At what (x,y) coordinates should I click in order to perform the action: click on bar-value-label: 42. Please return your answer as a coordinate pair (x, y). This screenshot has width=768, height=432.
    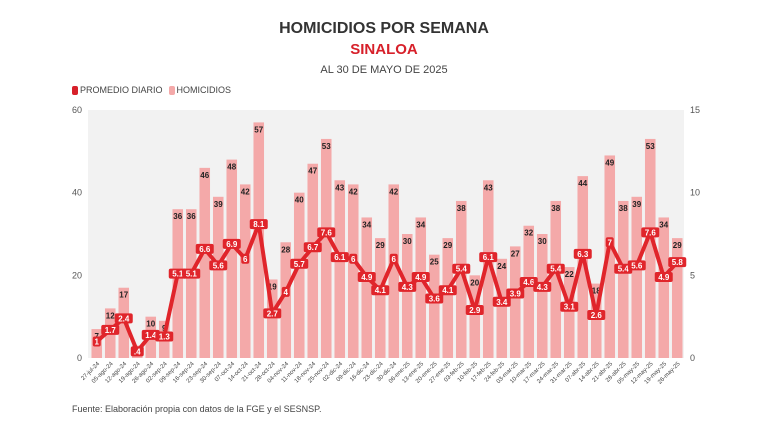
    Looking at the image, I should click on (393, 191).